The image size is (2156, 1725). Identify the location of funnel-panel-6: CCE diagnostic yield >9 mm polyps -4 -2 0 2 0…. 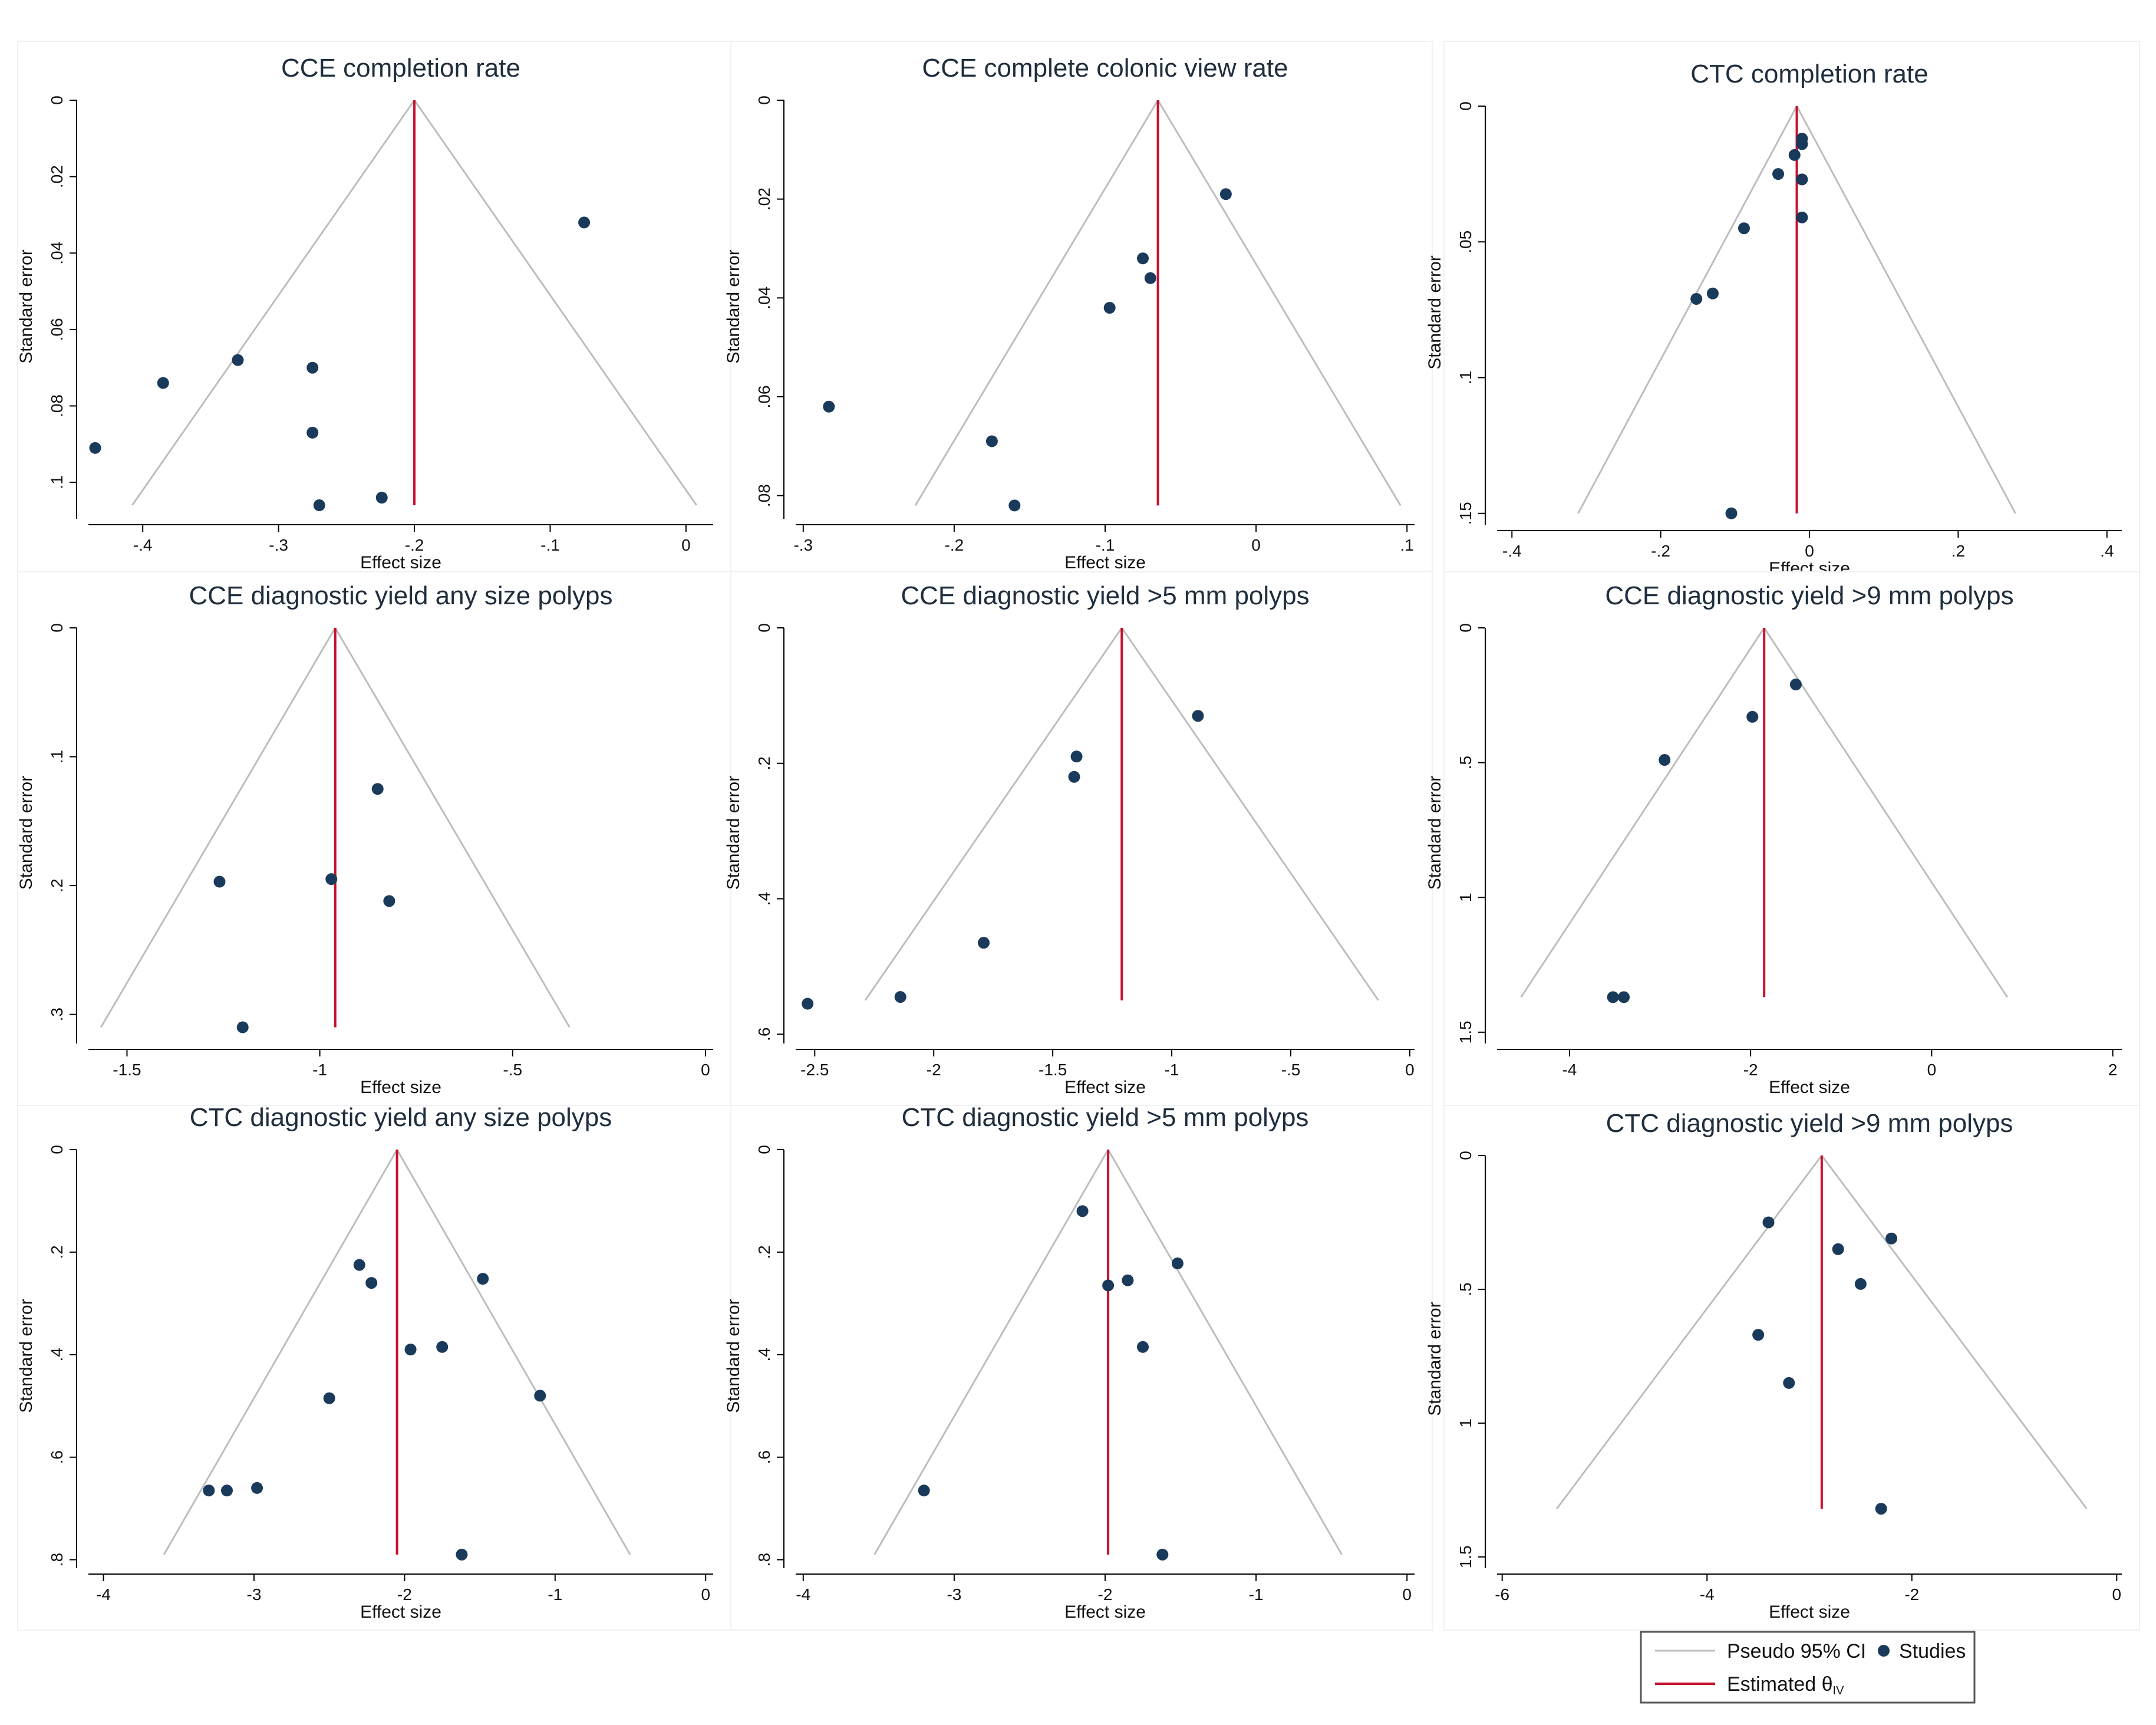
(1782, 838).